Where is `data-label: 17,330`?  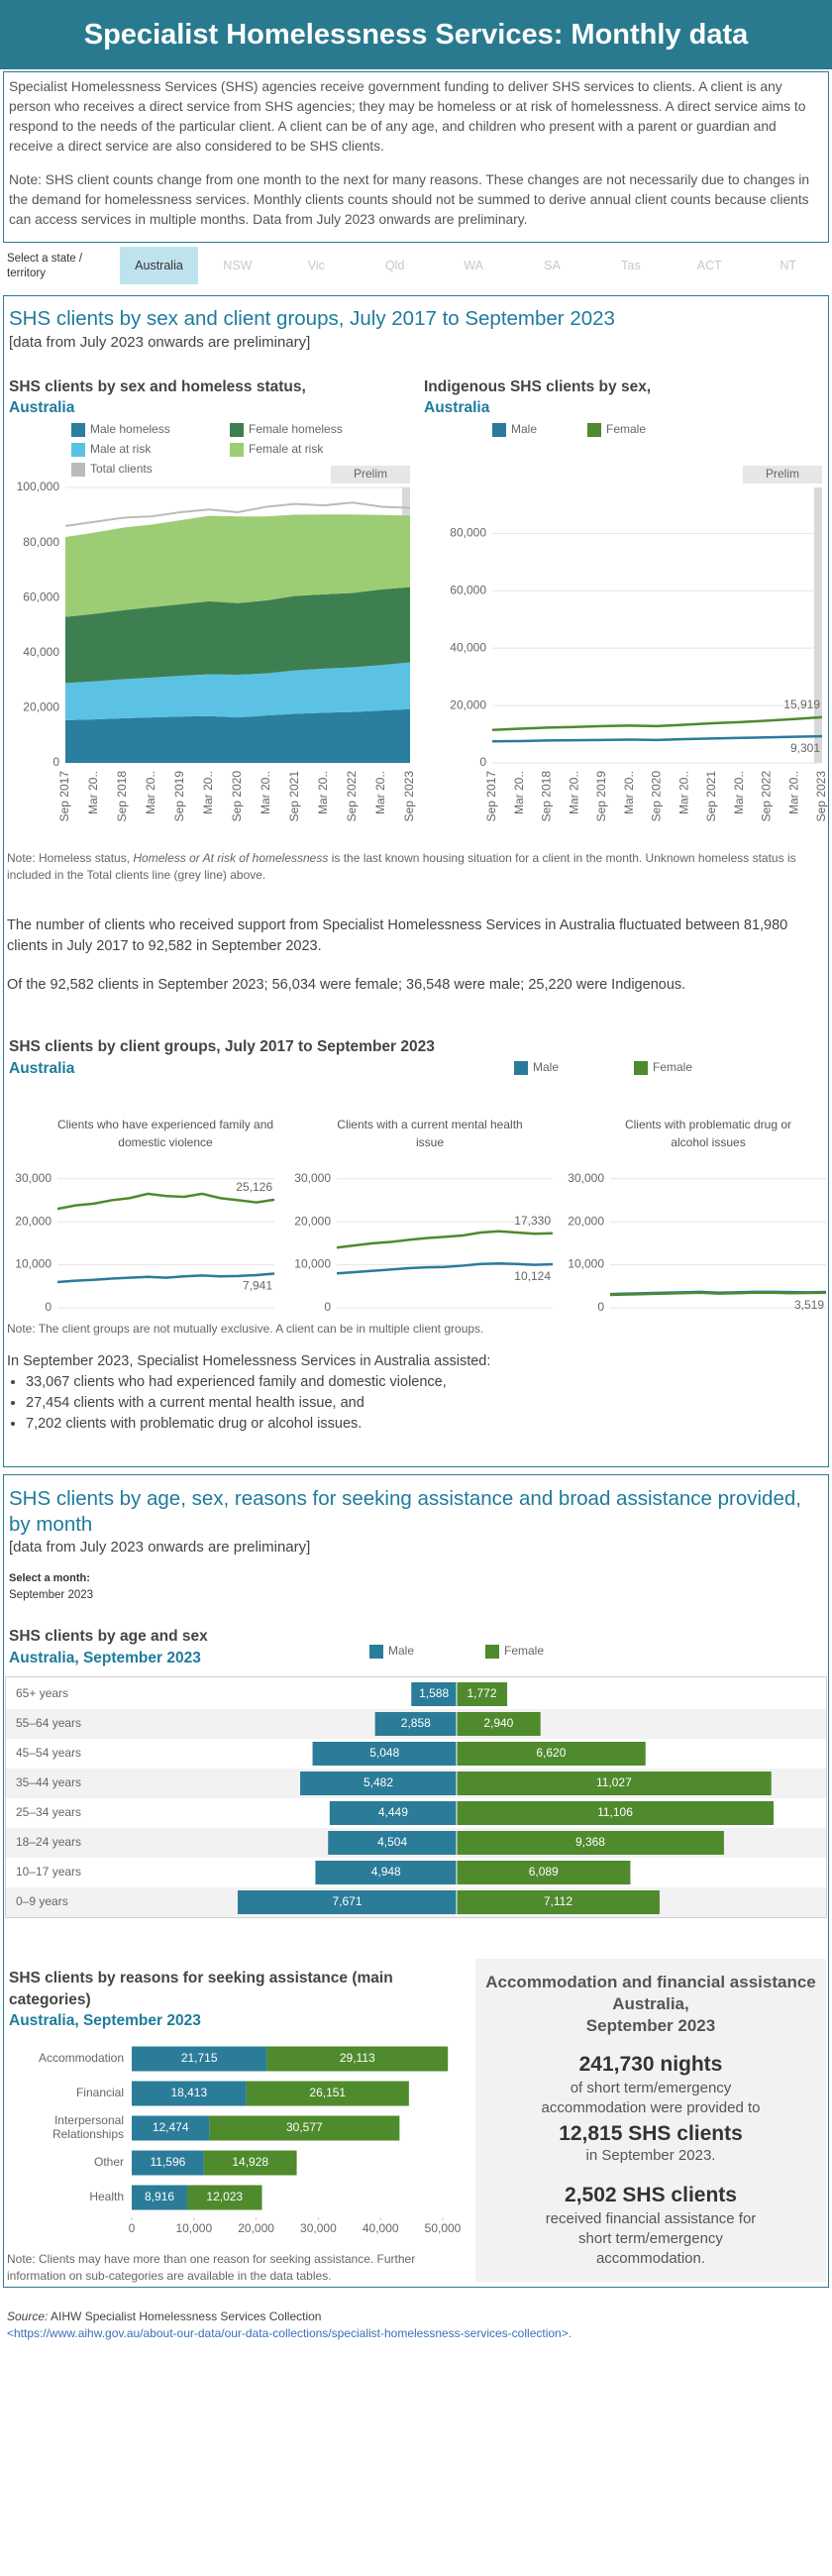
data-label: 17,330 is located at coordinates (532, 1221).